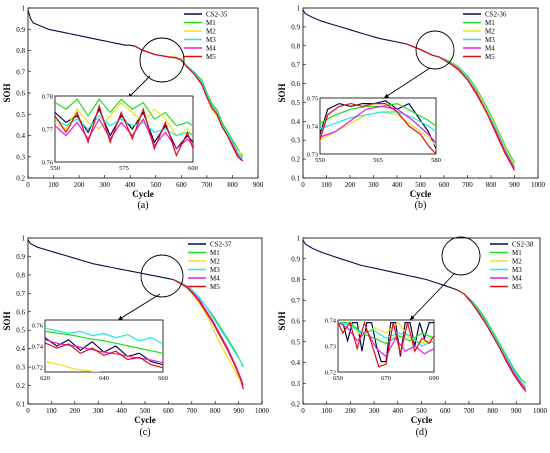 The image size is (550, 453). I want to click on inset-zoom: 550 575 600 0.76 0.77 0.78, so click(120, 133).